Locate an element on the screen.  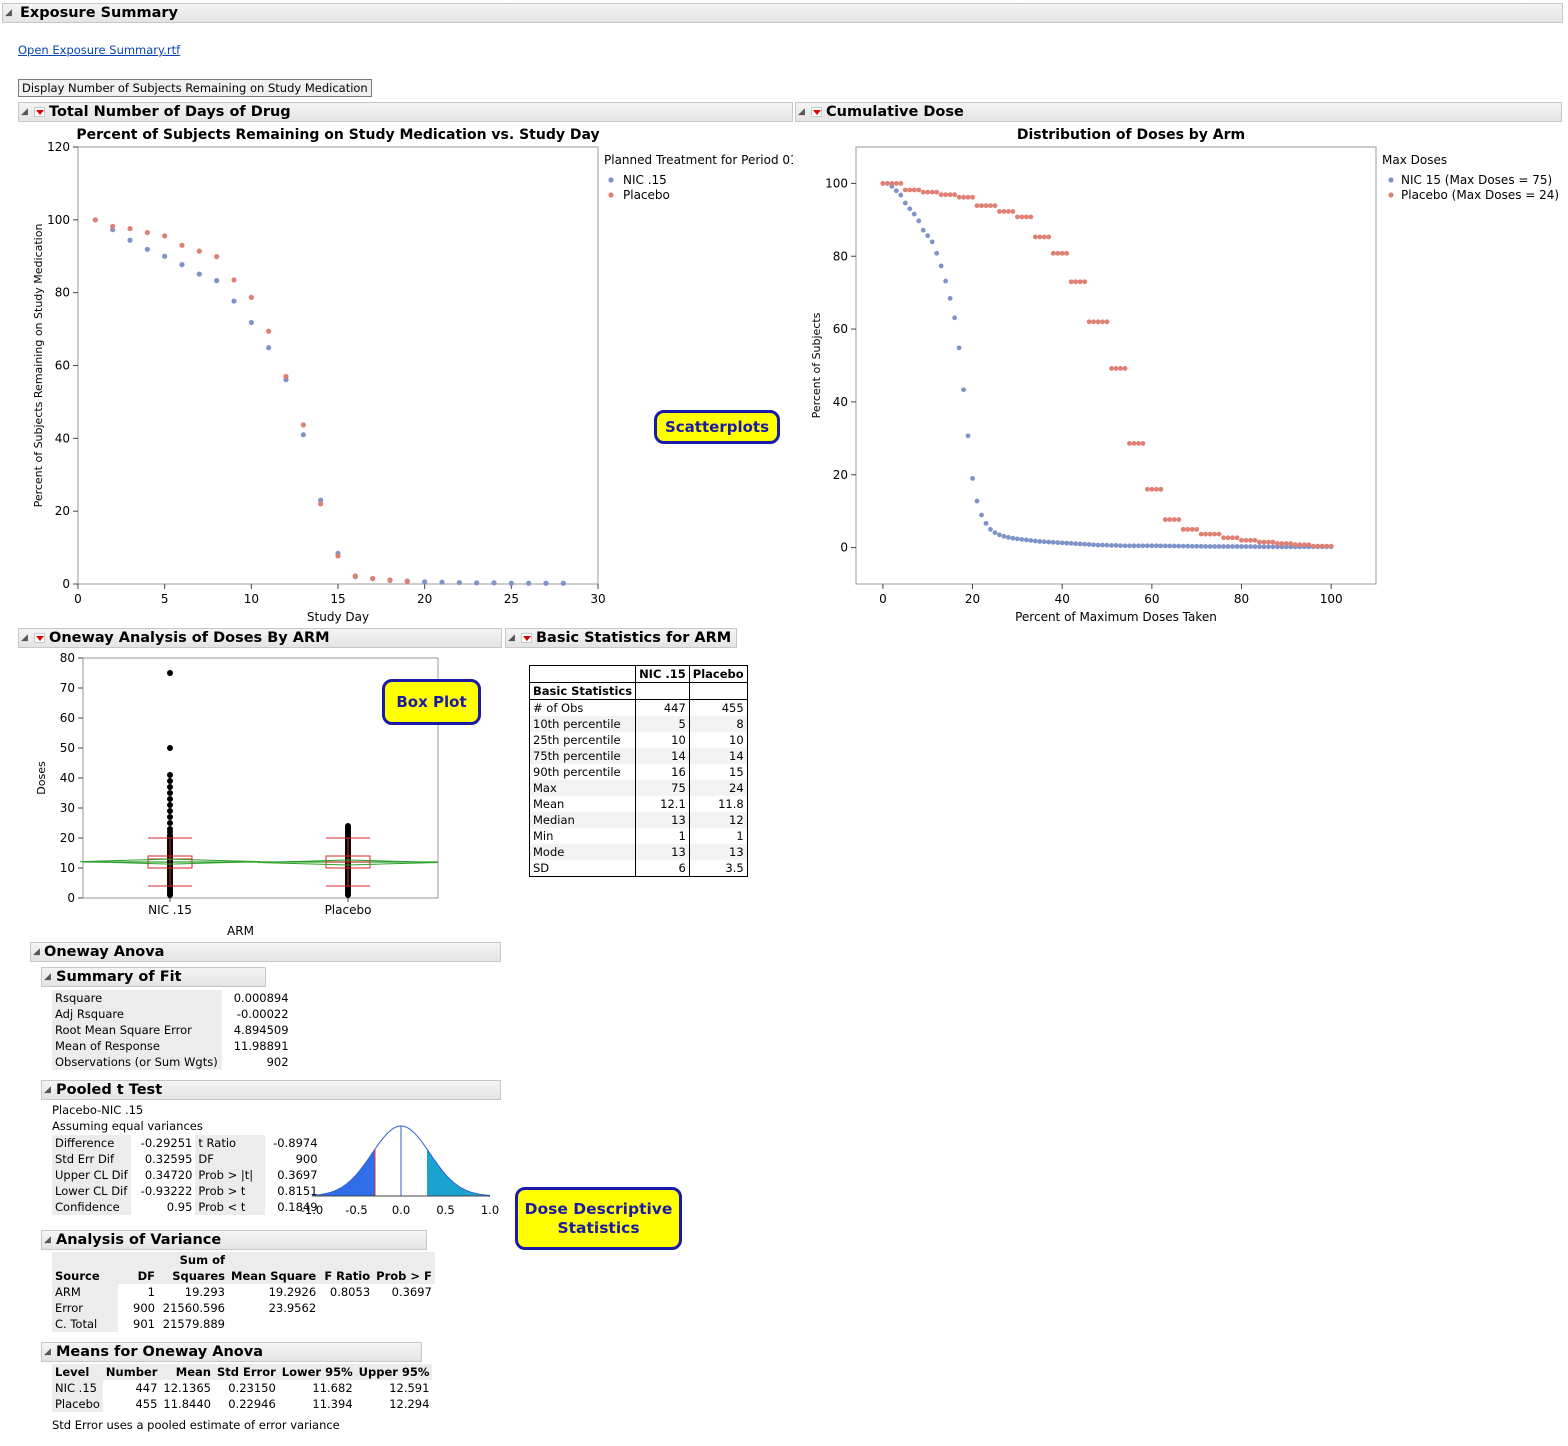
table-row: 10th percentile 5 8 is located at coordinates (638, 724).